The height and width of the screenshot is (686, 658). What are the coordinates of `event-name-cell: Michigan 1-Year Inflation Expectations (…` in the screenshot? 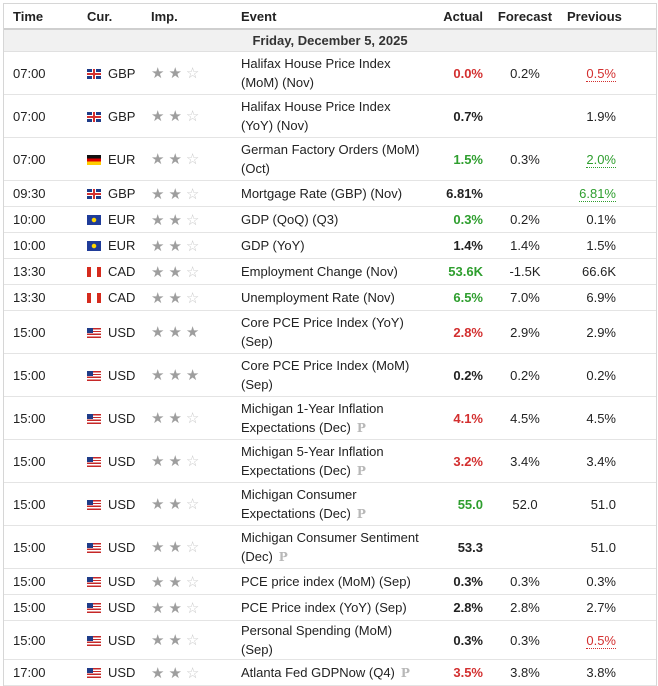 It's located at (336, 418).